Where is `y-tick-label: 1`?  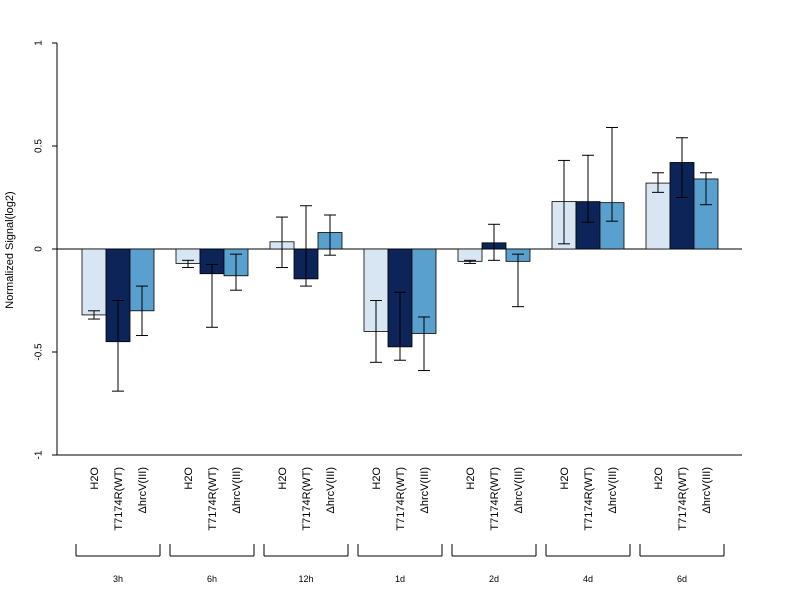 y-tick-label: 1 is located at coordinates (39, 43).